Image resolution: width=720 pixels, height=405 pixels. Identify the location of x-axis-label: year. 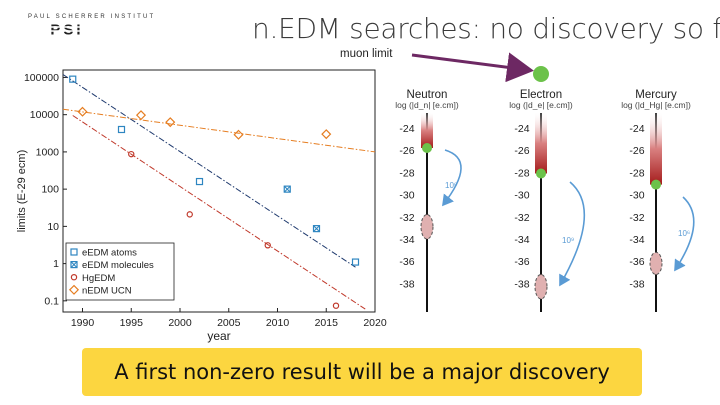
(218, 336).